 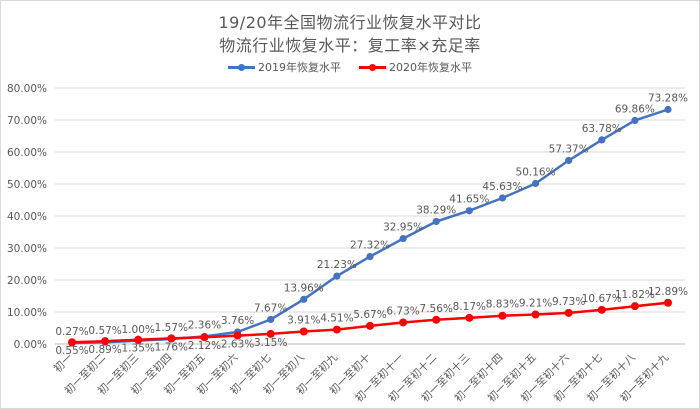 I want to click on legend-label: 2020年恢复水平, so click(x=430, y=67).